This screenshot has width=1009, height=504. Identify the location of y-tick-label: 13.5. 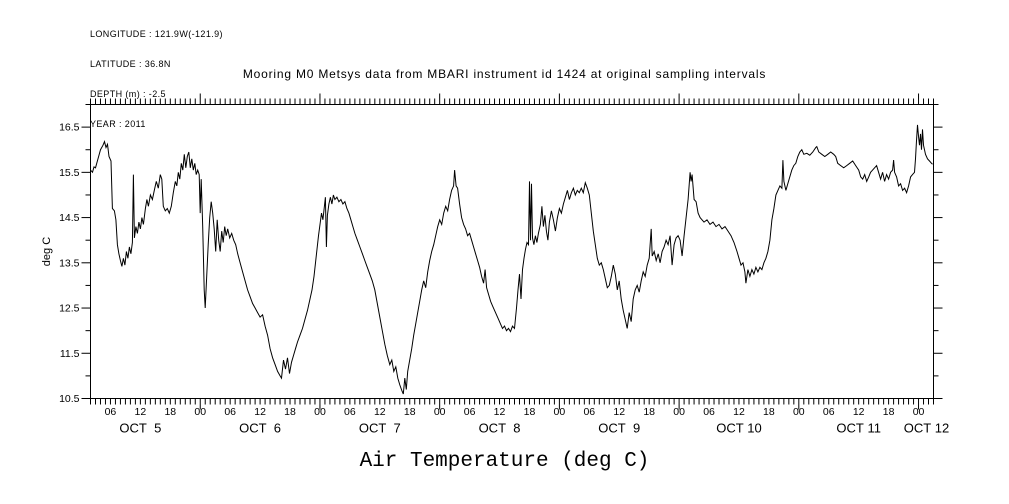
(69, 263).